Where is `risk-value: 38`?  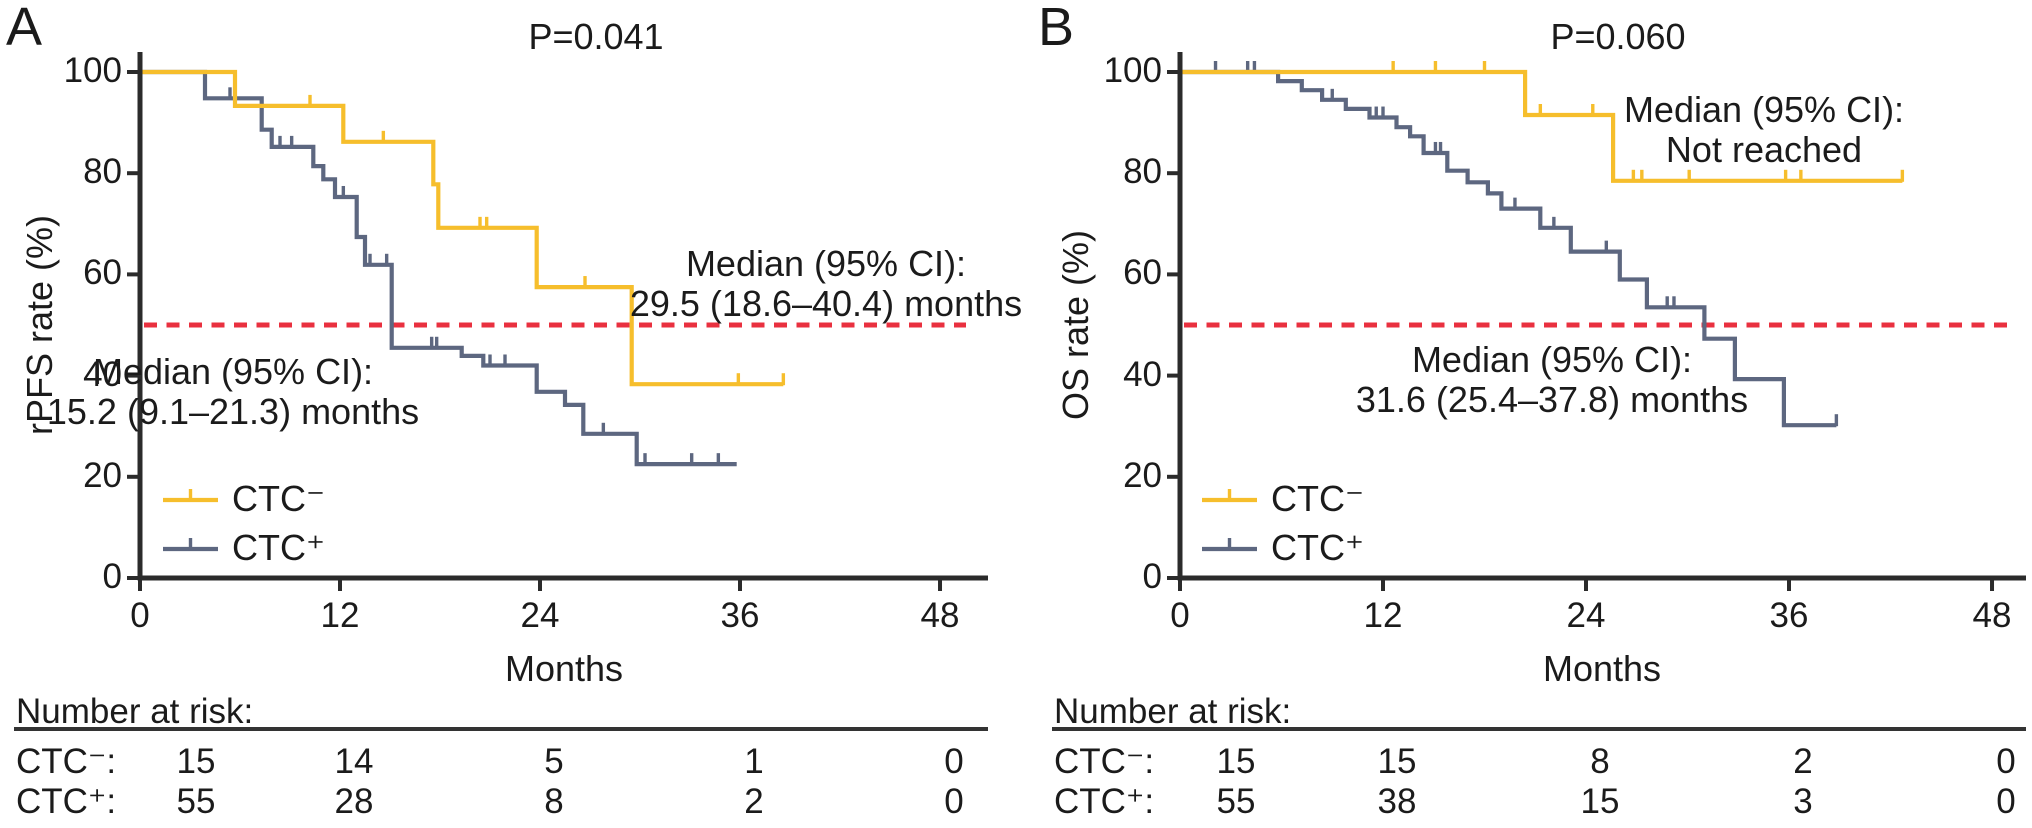 risk-value: 38 is located at coordinates (1397, 801).